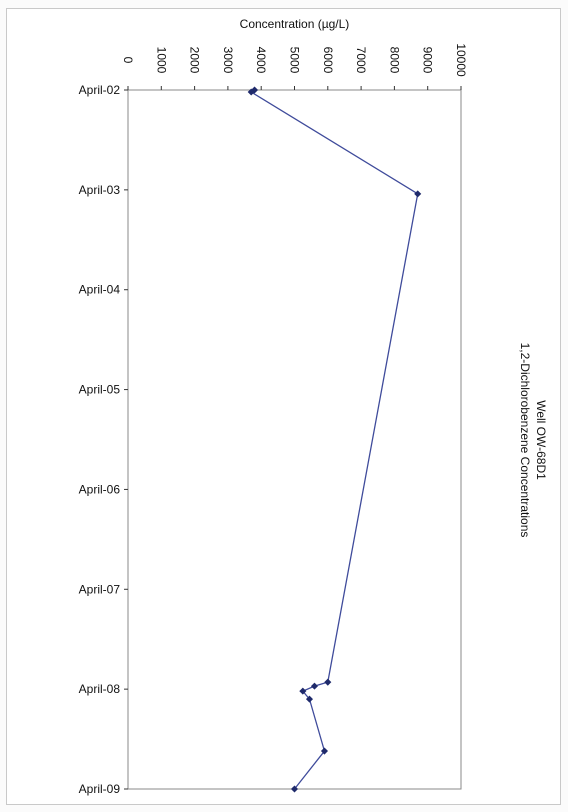  Describe the element at coordinates (541, 440) in the screenshot. I see `chart-title: Well OW-68D1` at that location.